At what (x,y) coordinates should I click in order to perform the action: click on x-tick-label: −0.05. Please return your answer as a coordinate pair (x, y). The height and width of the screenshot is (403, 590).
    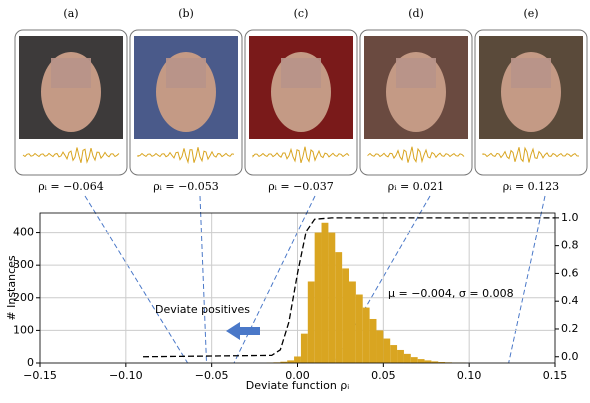
    Looking at the image, I should click on (212, 375).